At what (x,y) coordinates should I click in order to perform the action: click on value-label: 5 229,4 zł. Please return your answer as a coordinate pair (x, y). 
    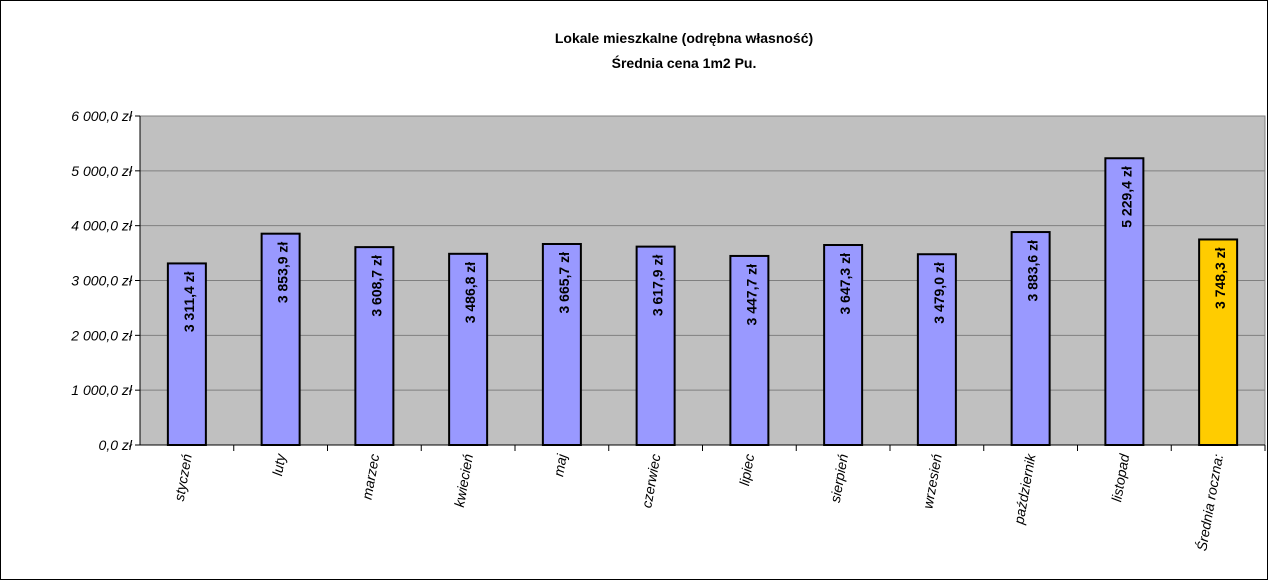
    Looking at the image, I should click on (1126, 197).